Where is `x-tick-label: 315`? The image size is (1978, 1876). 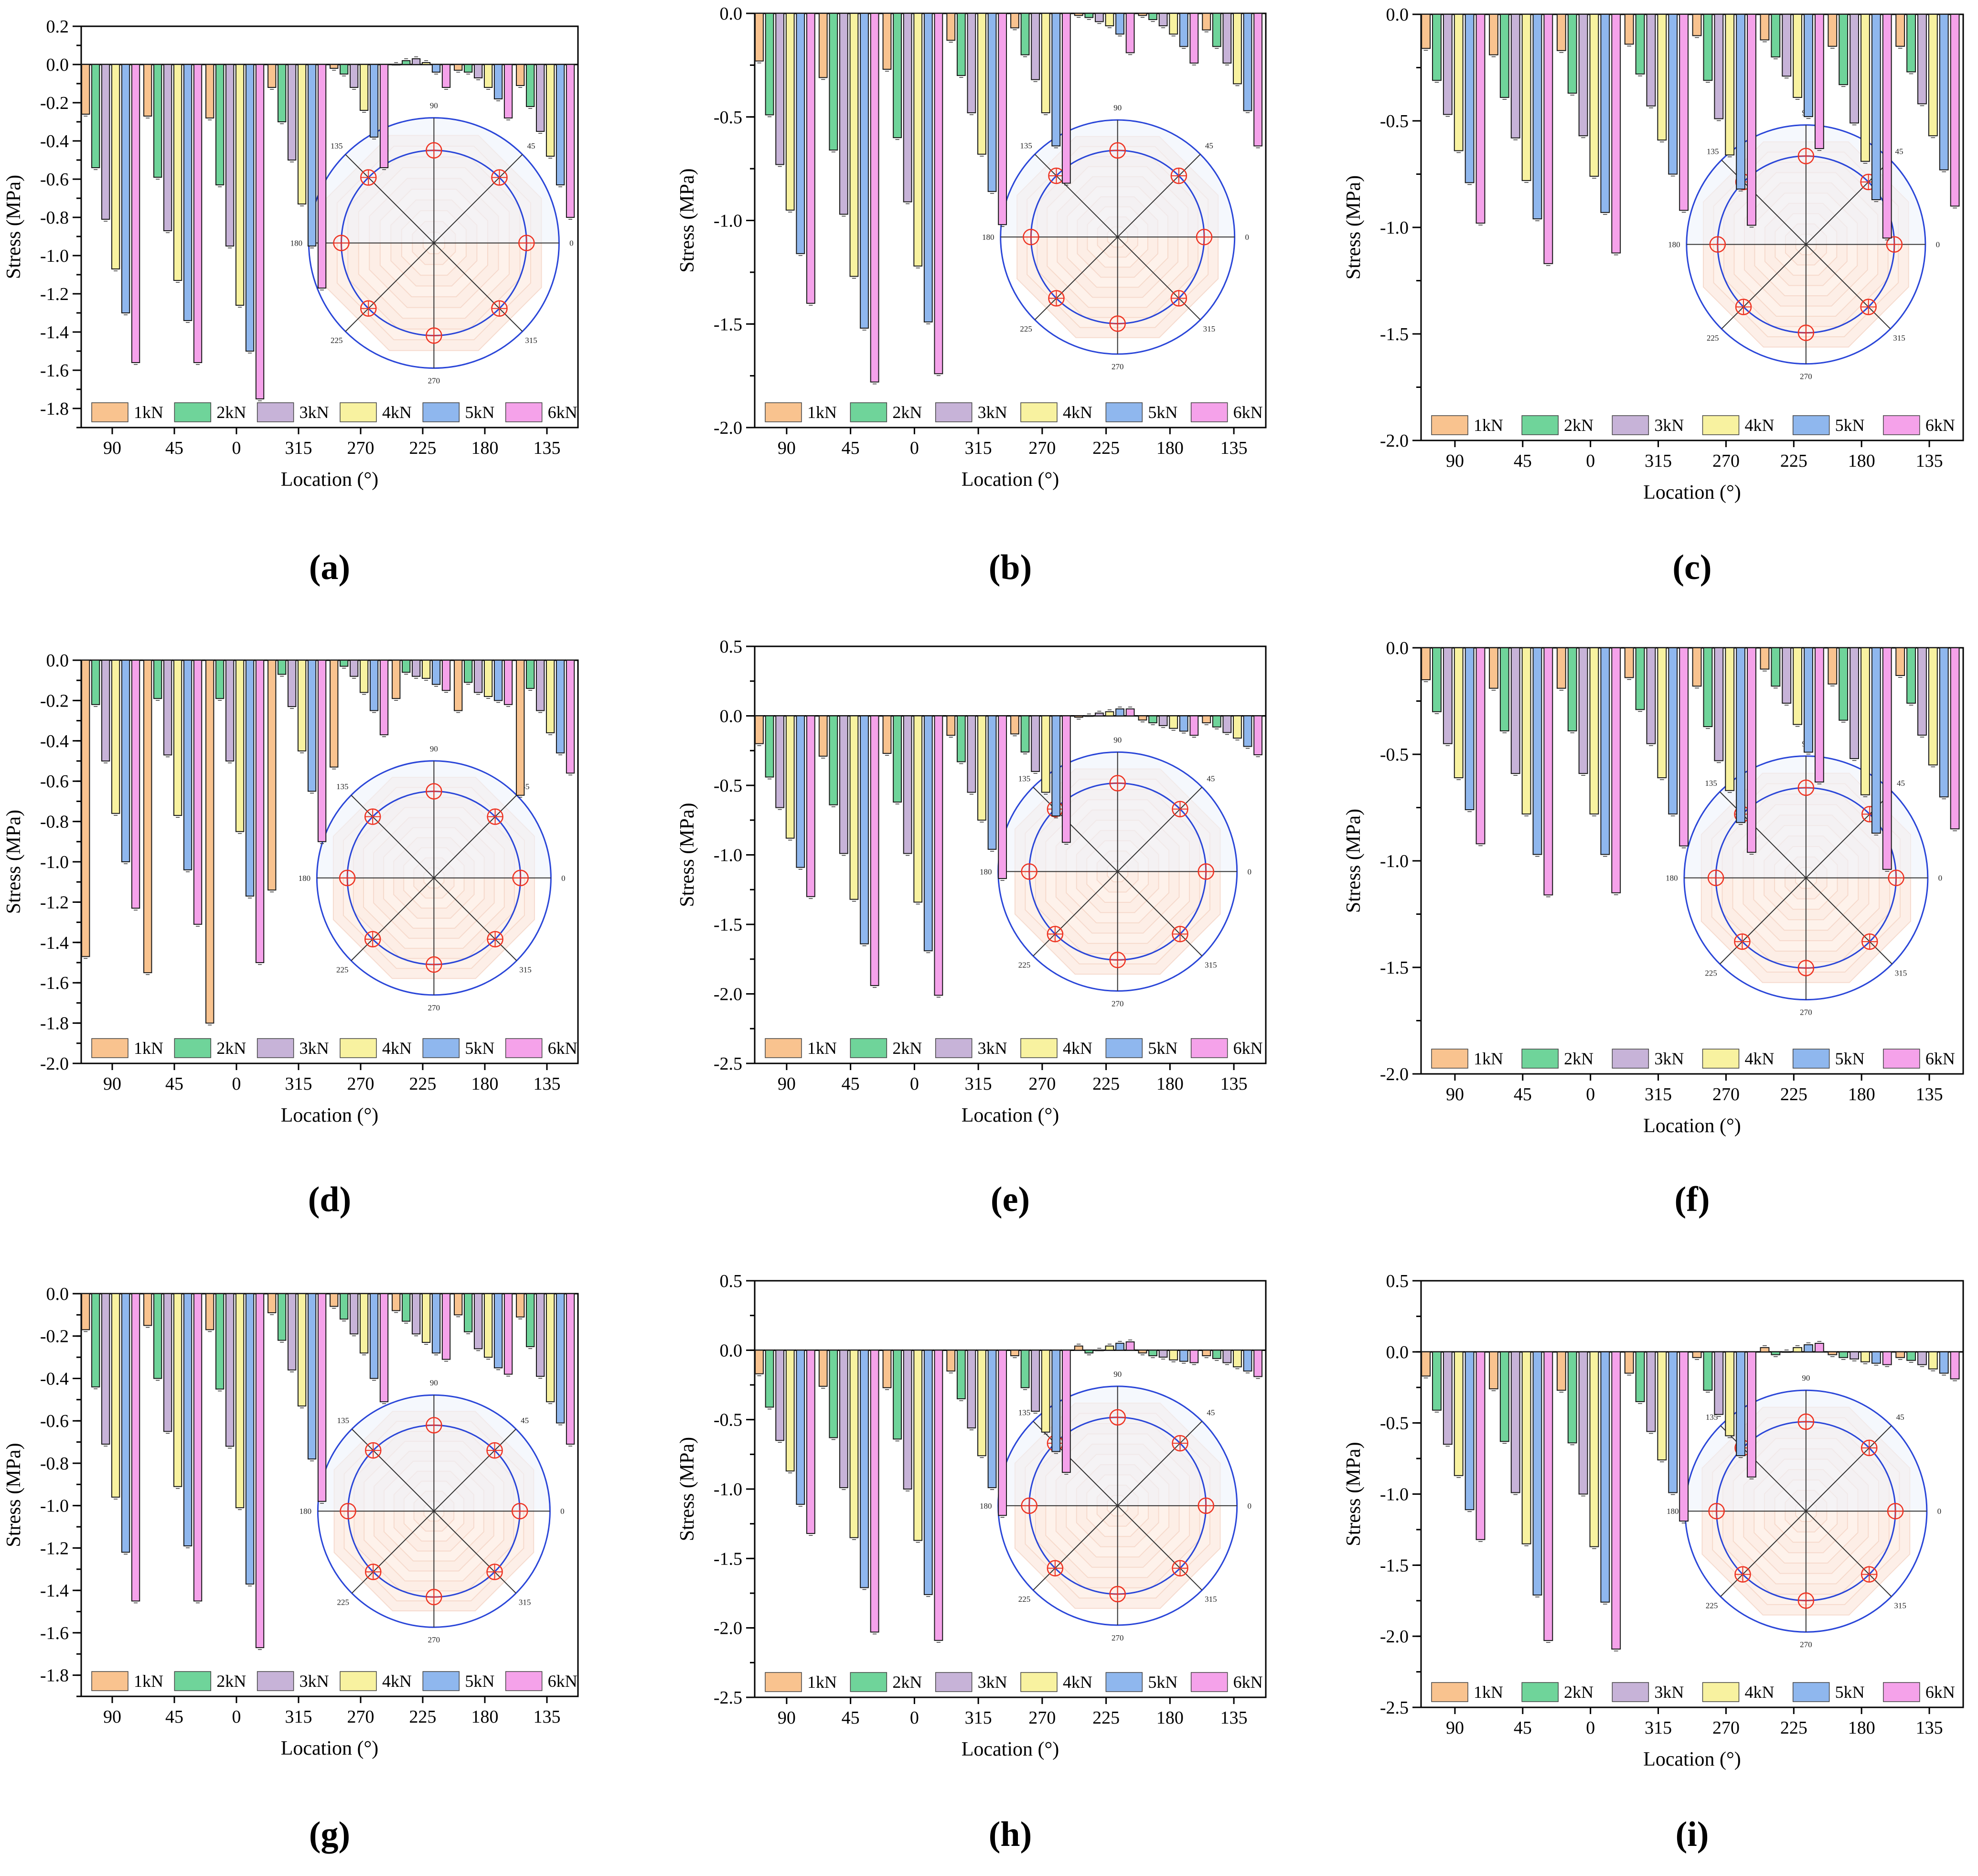
x-tick-label: 315 is located at coordinates (979, 1718).